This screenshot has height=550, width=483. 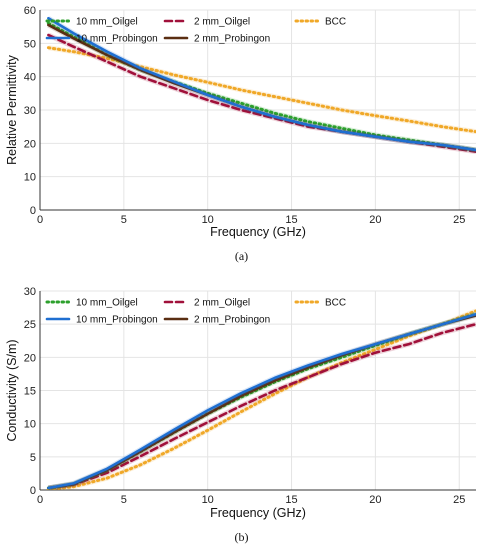 I want to click on y-tick-label: 5, so click(x=33, y=458).